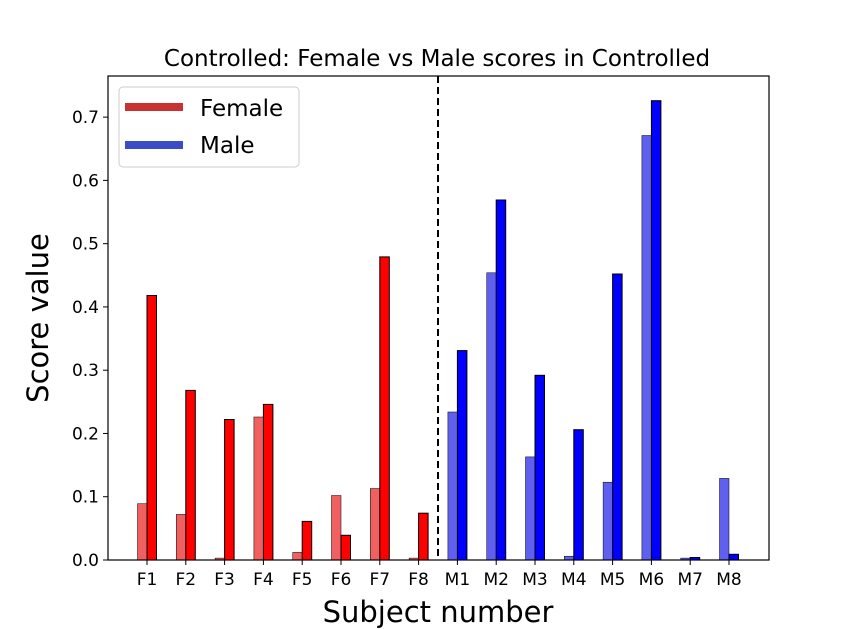 The image size is (853, 629). What do you see at coordinates (728, 580) in the screenshot?
I see `x-tick-label-M8: M8` at bounding box center [728, 580].